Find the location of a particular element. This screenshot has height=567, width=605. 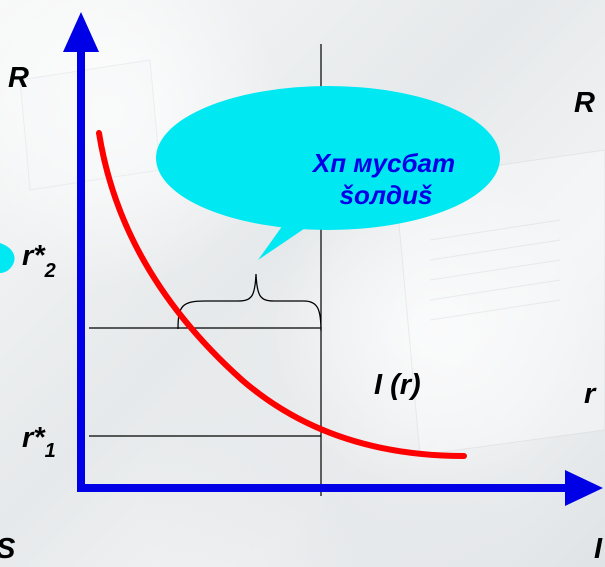

bottom-right-i-label: I is located at coordinates (598, 549).